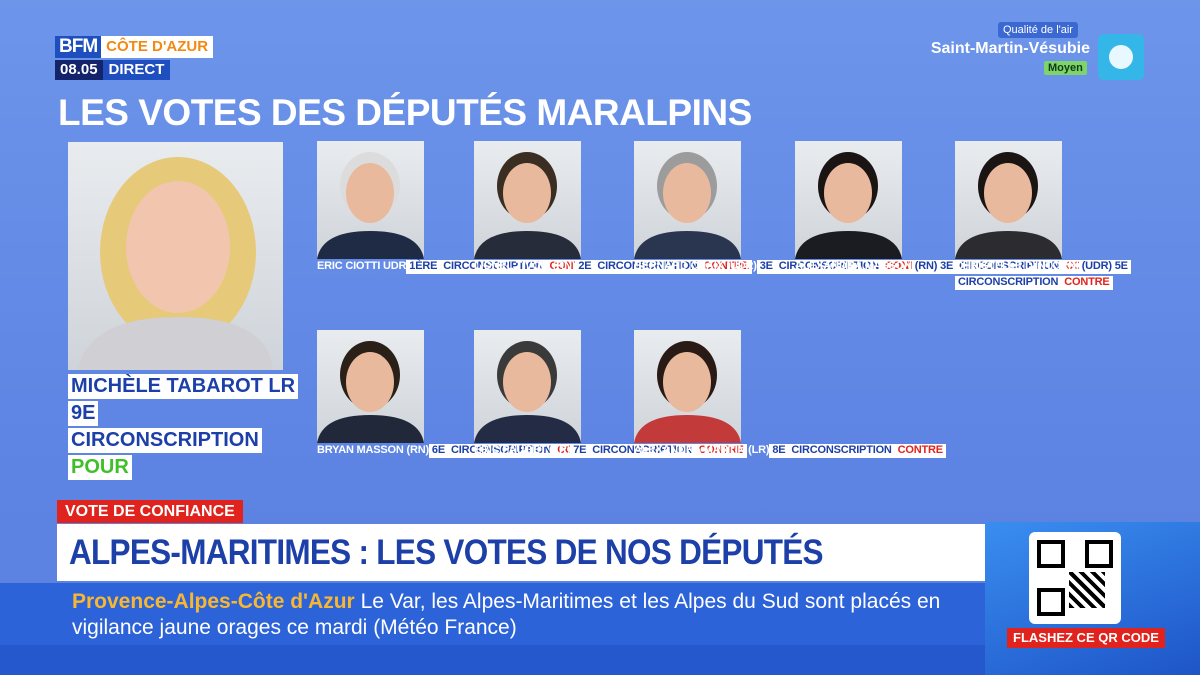 The width and height of the screenshot is (1200, 675). Describe the element at coordinates (213, 601) in the screenshot. I see `ticker-region: Provence-Alpes-Côte d'Azur` at that location.